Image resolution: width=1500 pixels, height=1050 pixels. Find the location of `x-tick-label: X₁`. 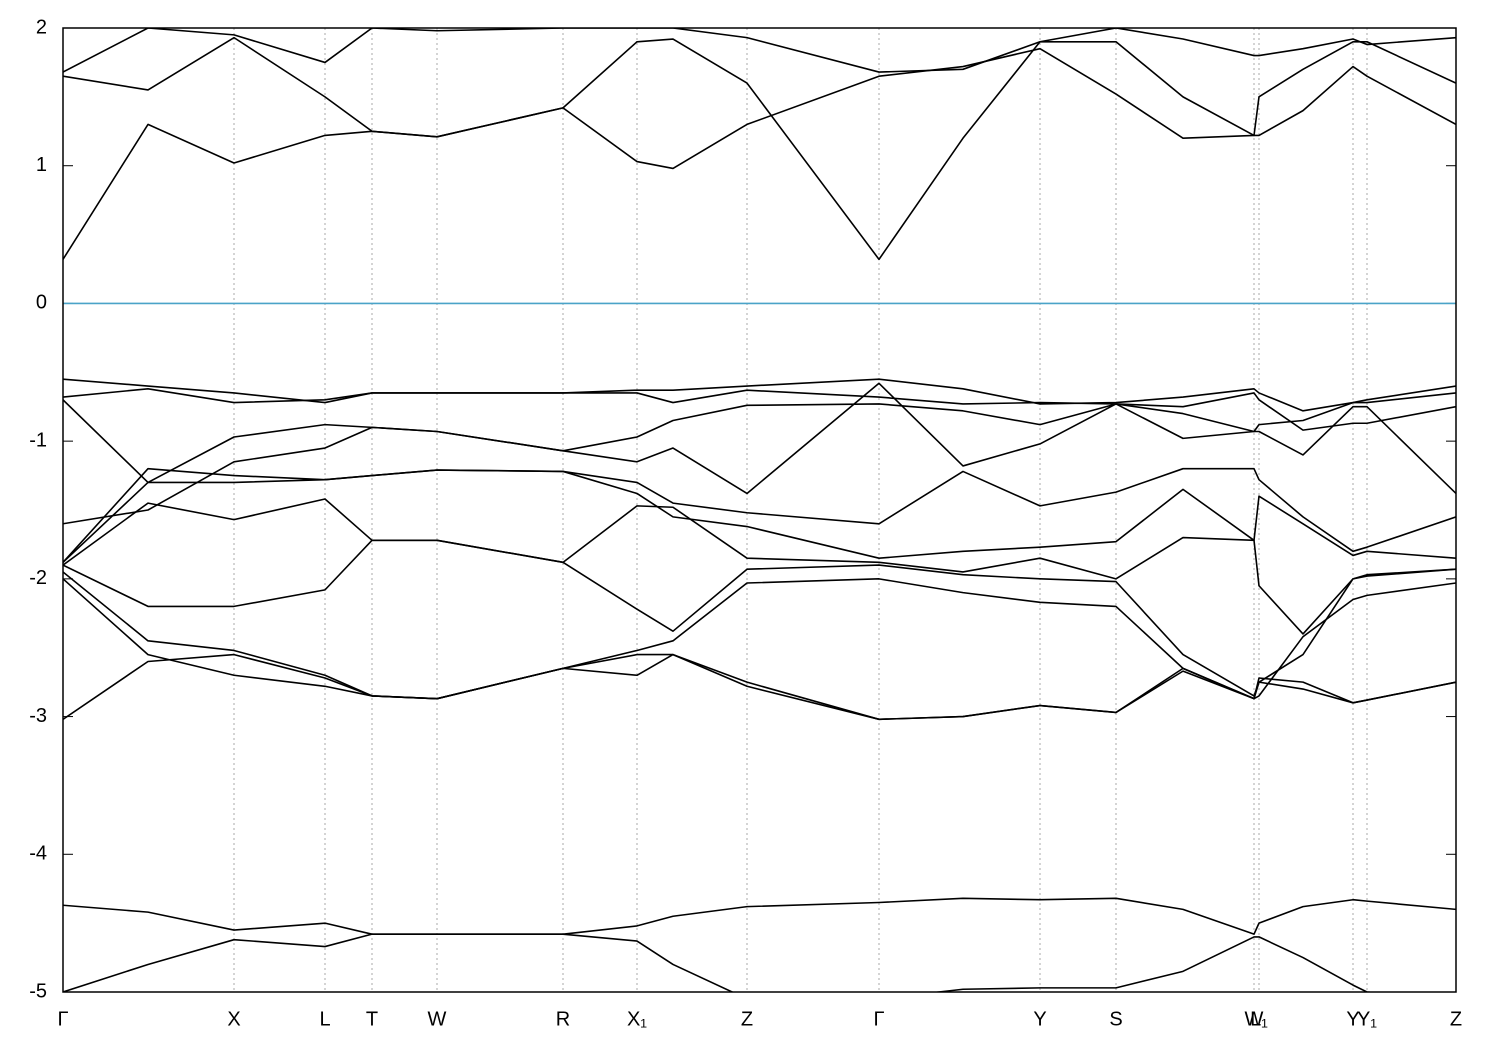

x-tick-label: X₁ is located at coordinates (637, 1019).